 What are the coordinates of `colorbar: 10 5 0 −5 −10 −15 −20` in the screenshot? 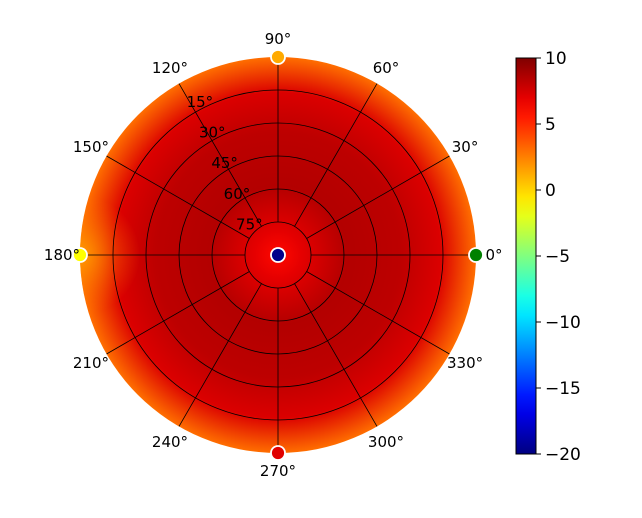 It's located at (548, 257).